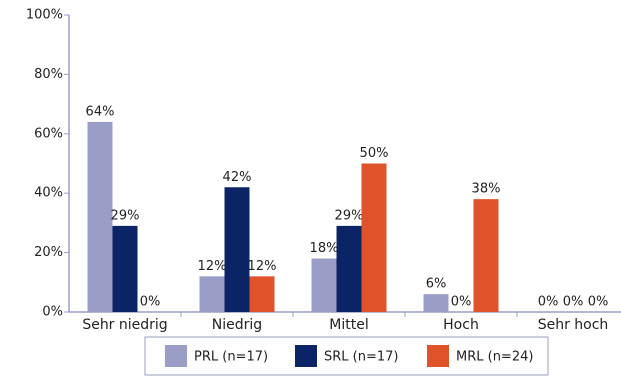 The width and height of the screenshot is (621, 376). Describe the element at coordinates (48, 74) in the screenshot. I see `y-tick-label: 80%` at that location.